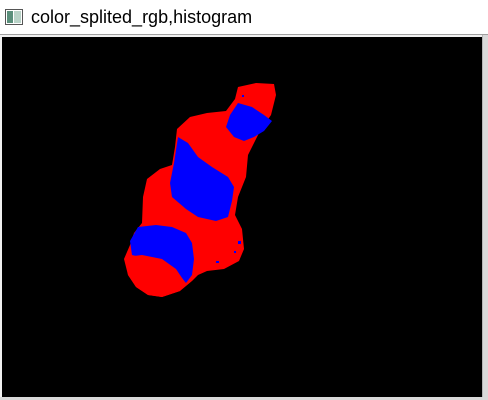 The width and height of the screenshot is (488, 400). I want to click on blue-band-middle, so click(202, 179).